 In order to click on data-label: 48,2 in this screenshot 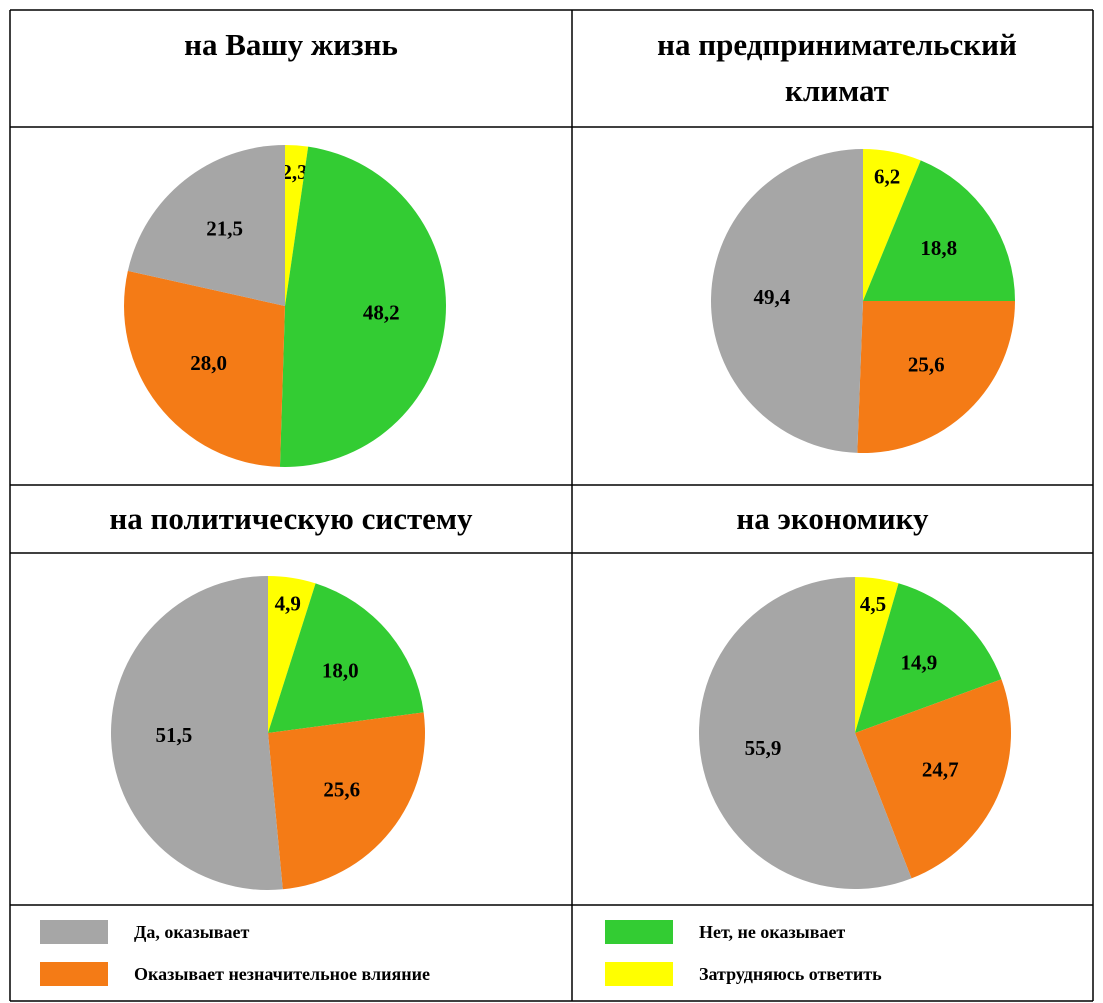, I will do `click(381, 312)`.